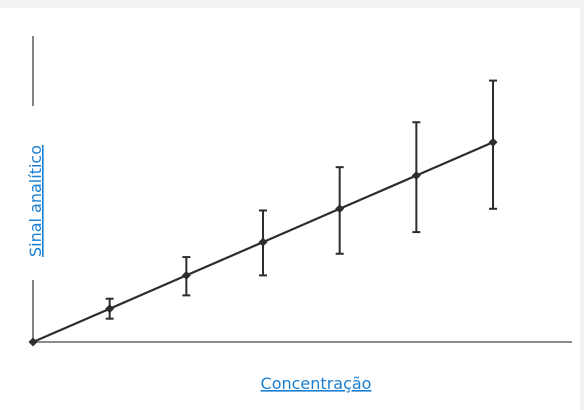 The width and height of the screenshot is (584, 410). I want to click on x-axis-label: Concentração, so click(316, 383).